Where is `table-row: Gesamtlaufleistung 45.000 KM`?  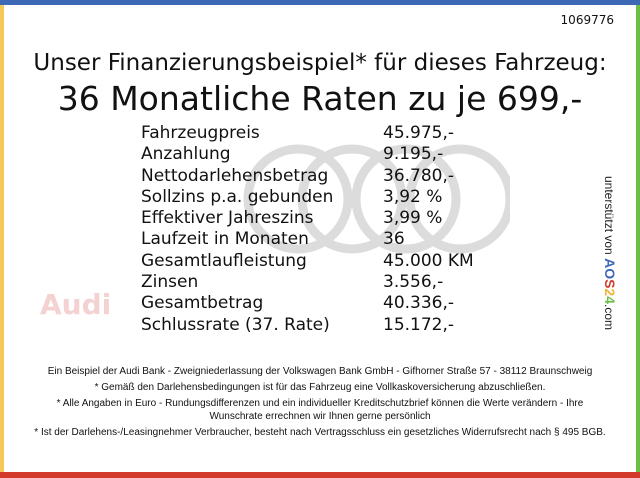 table-row: Gesamtlaufleistung 45.000 KM is located at coordinates (307, 261).